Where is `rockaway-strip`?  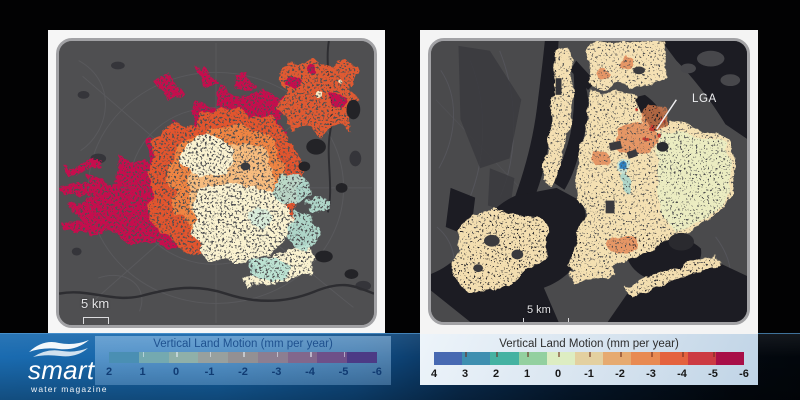
rockaway-strip is located at coordinates (671, 276).